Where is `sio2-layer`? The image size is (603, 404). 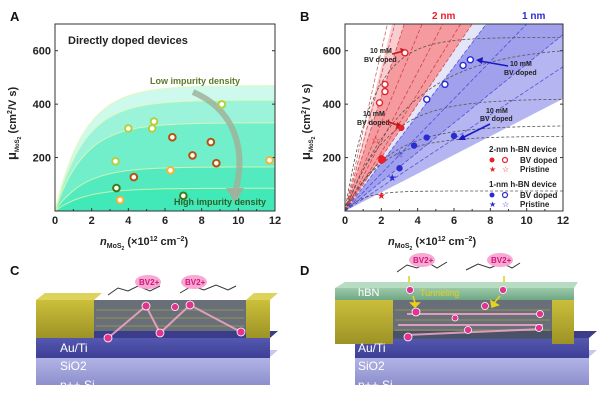
sio2-layer is located at coordinates (472, 348).